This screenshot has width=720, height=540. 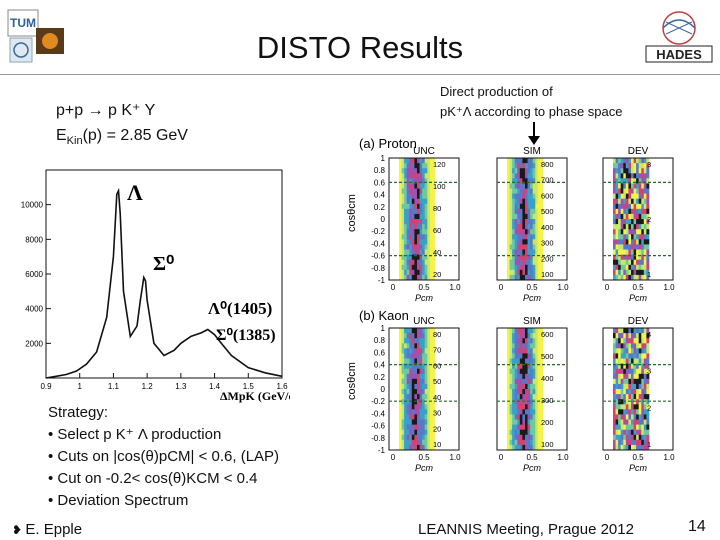 I want to click on y-tick-label: -0.8, so click(x=378, y=438).